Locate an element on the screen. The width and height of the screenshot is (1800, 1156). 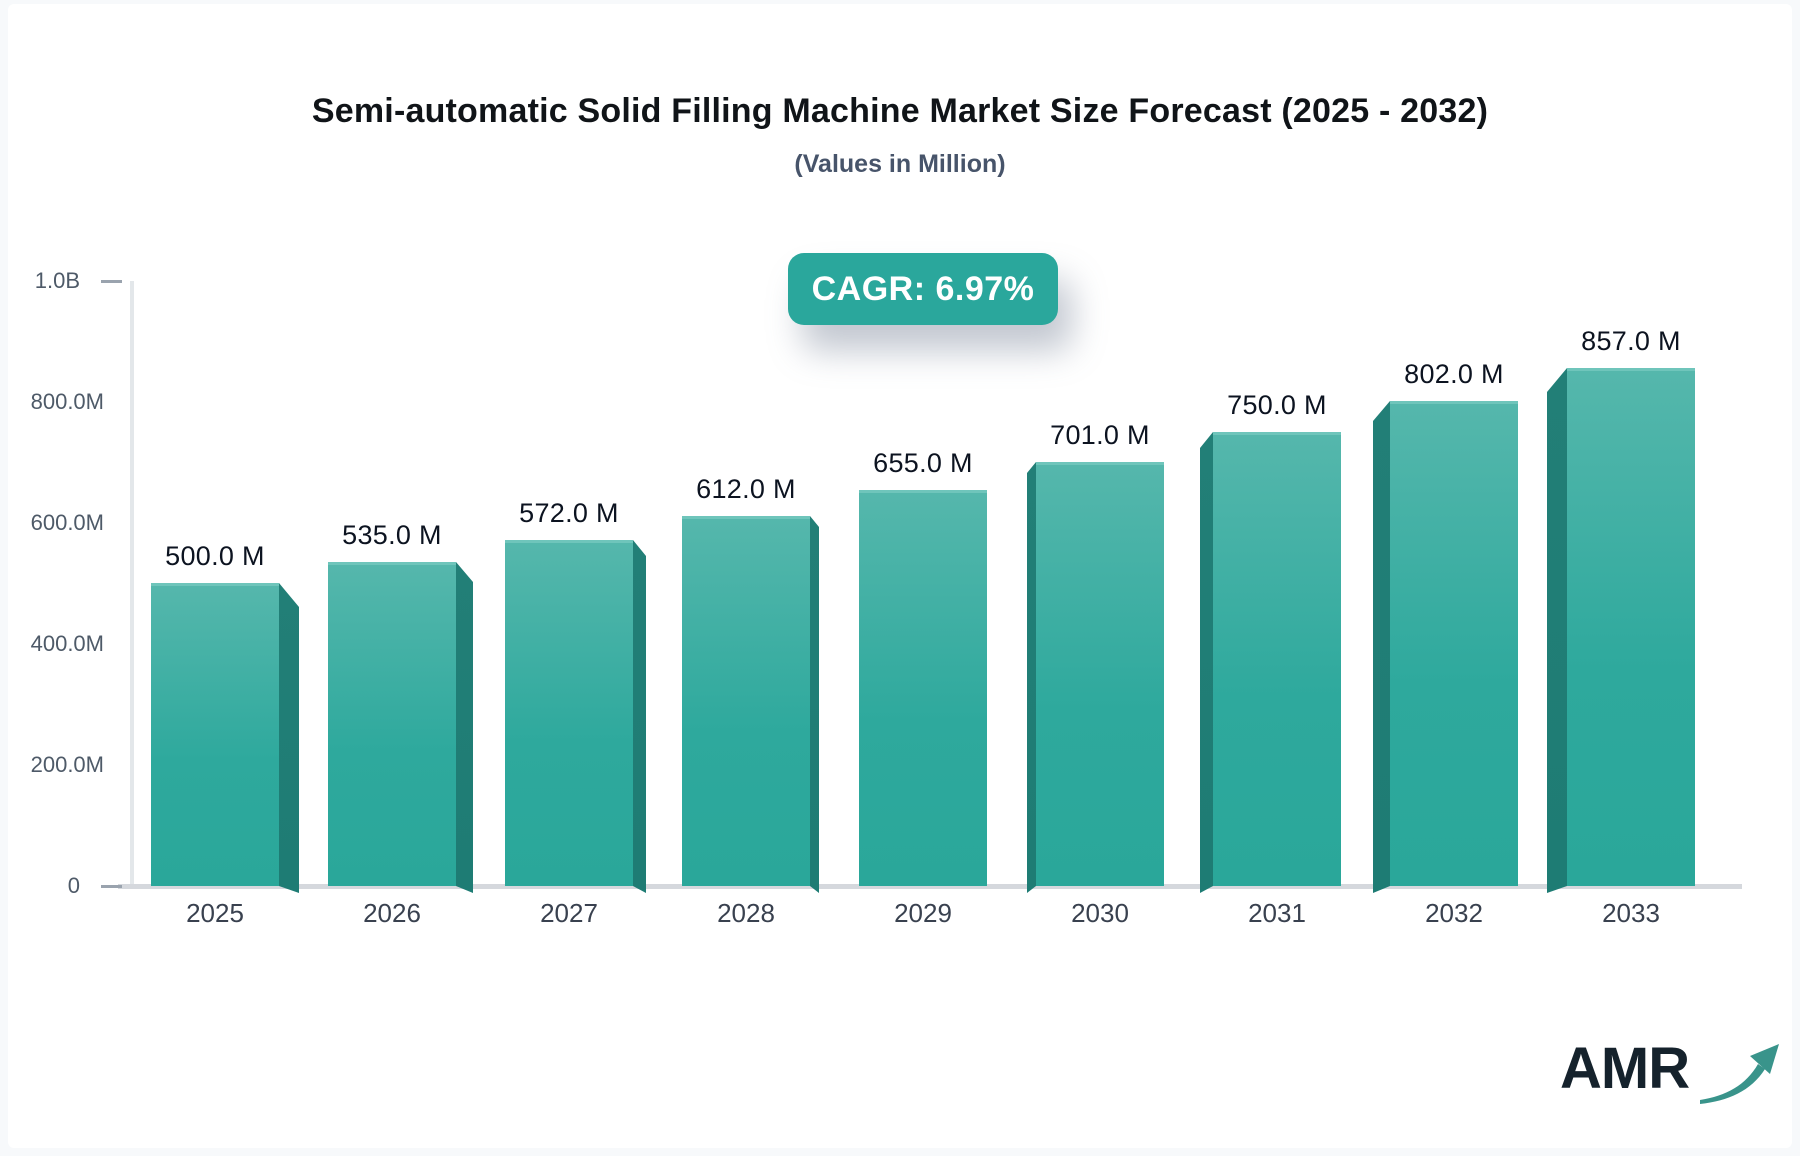
bar-2027 is located at coordinates (569, 713).